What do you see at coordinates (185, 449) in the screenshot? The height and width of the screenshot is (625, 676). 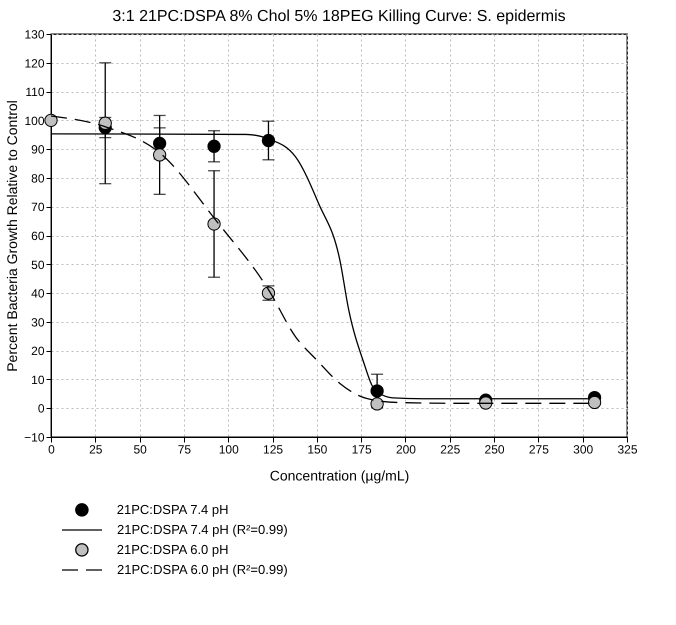 I see `x-tick-label: 75` at bounding box center [185, 449].